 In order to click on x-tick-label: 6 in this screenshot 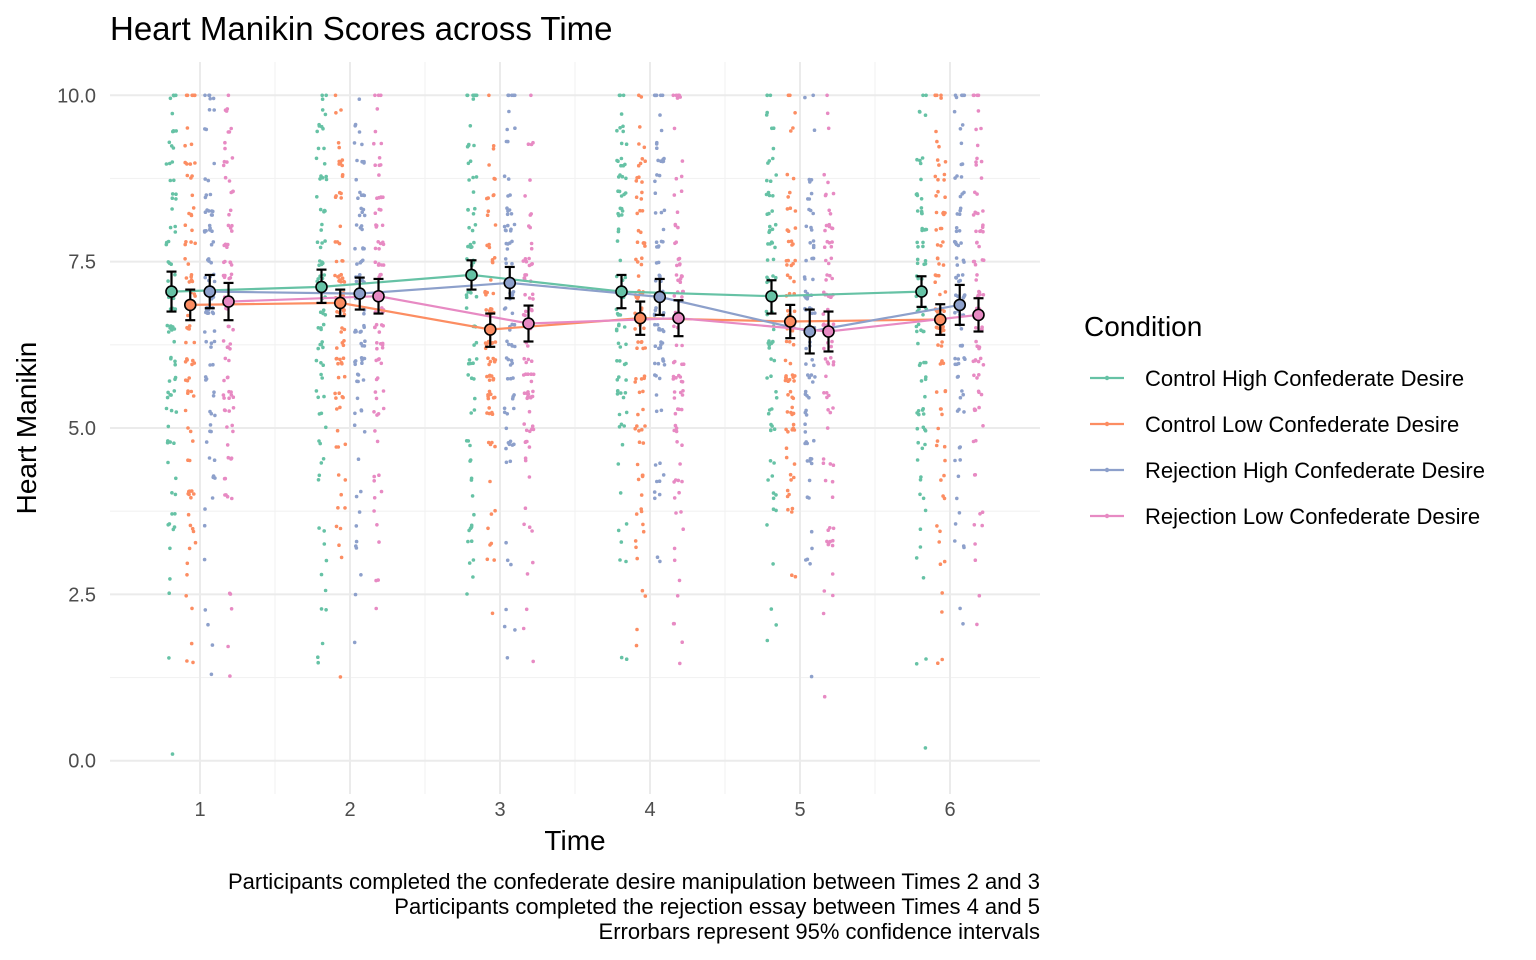, I will do `click(949, 810)`.